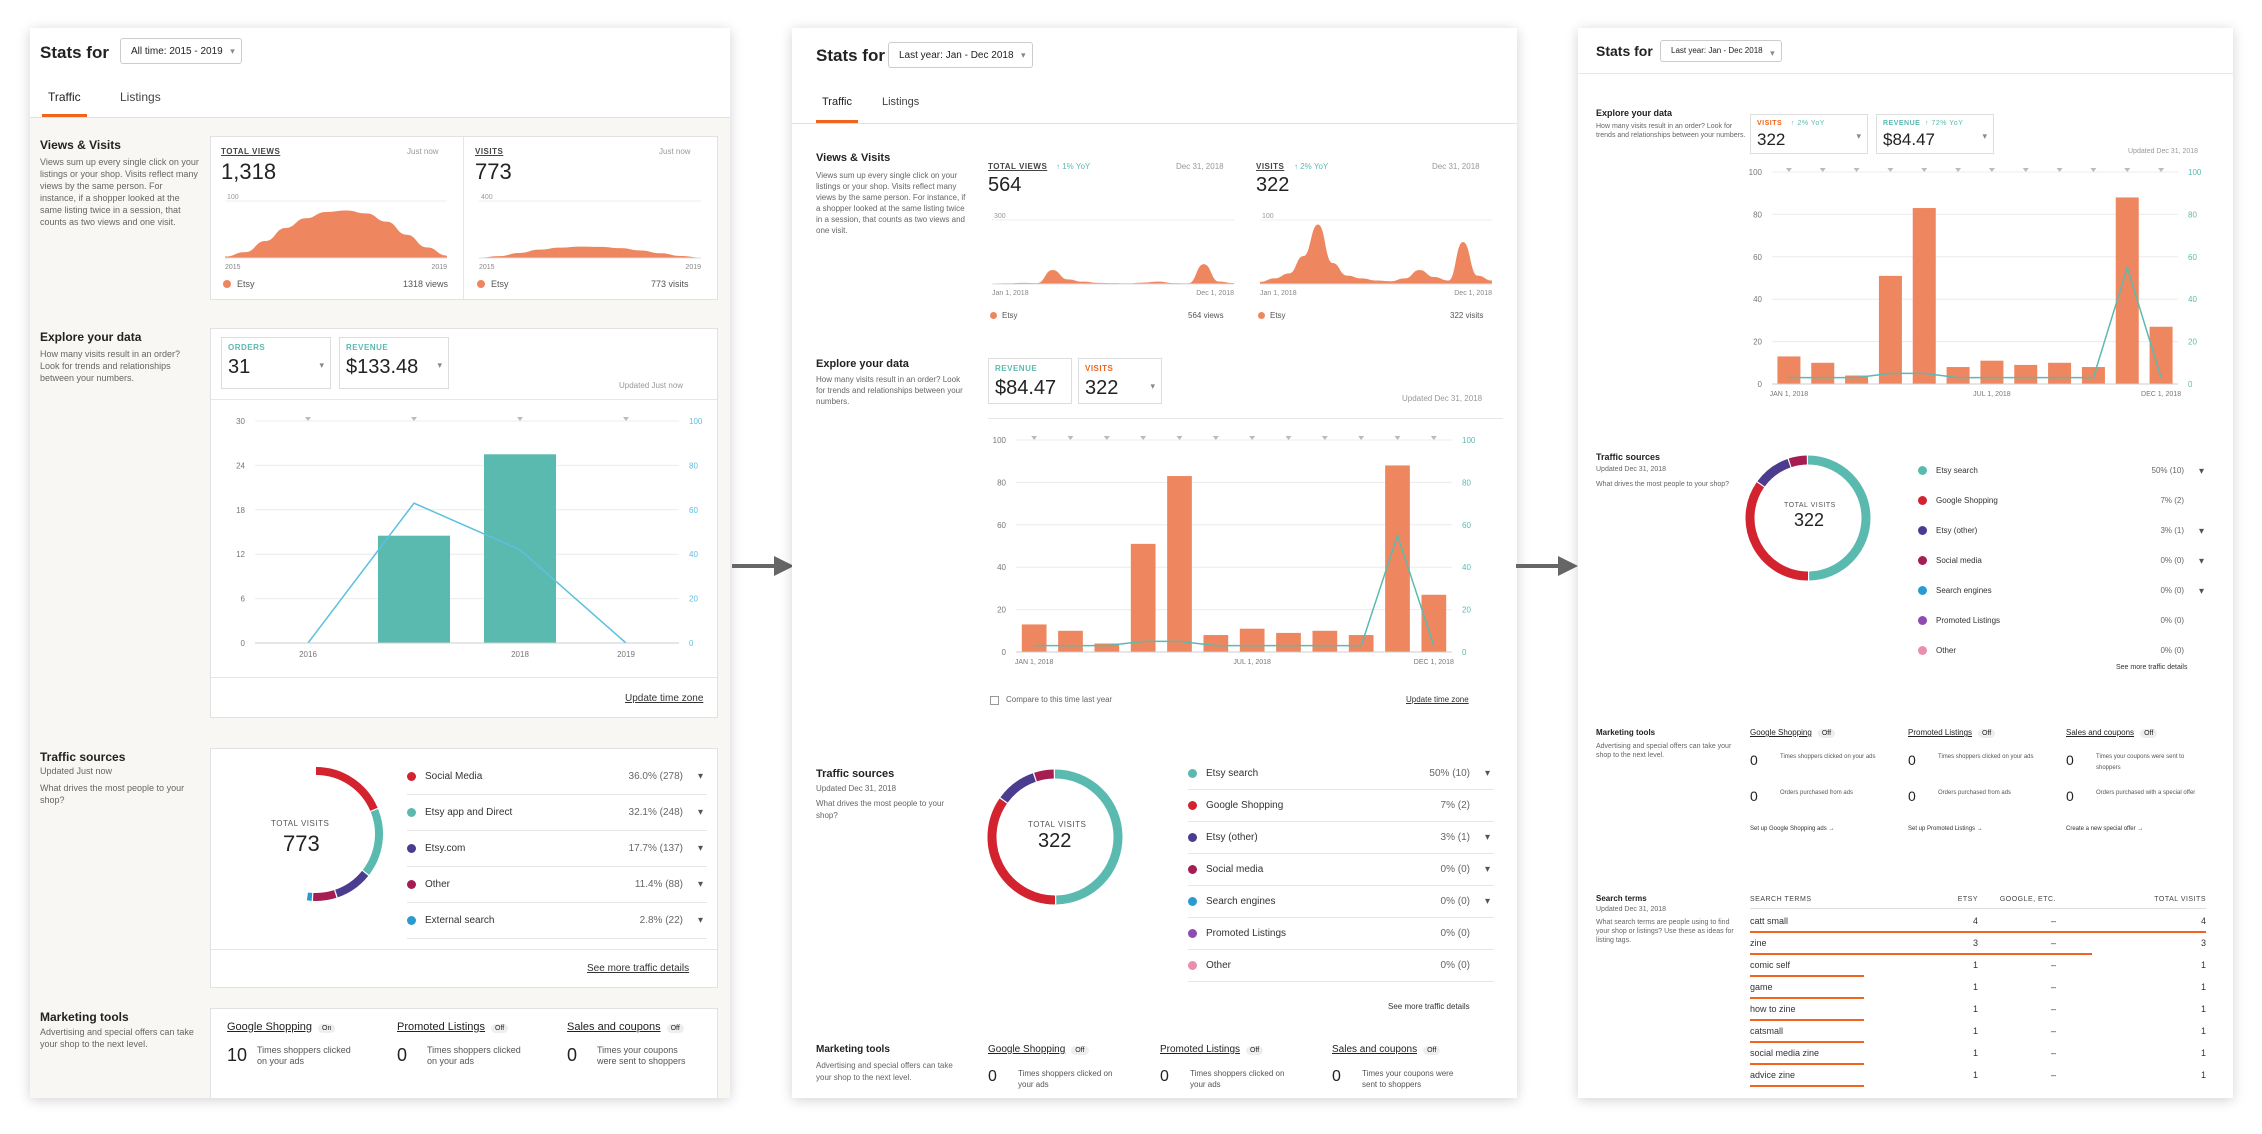  Describe the element at coordinates (1631, 469) in the screenshot. I see `traffic-updated: Updated Dec 31, 2018` at that location.